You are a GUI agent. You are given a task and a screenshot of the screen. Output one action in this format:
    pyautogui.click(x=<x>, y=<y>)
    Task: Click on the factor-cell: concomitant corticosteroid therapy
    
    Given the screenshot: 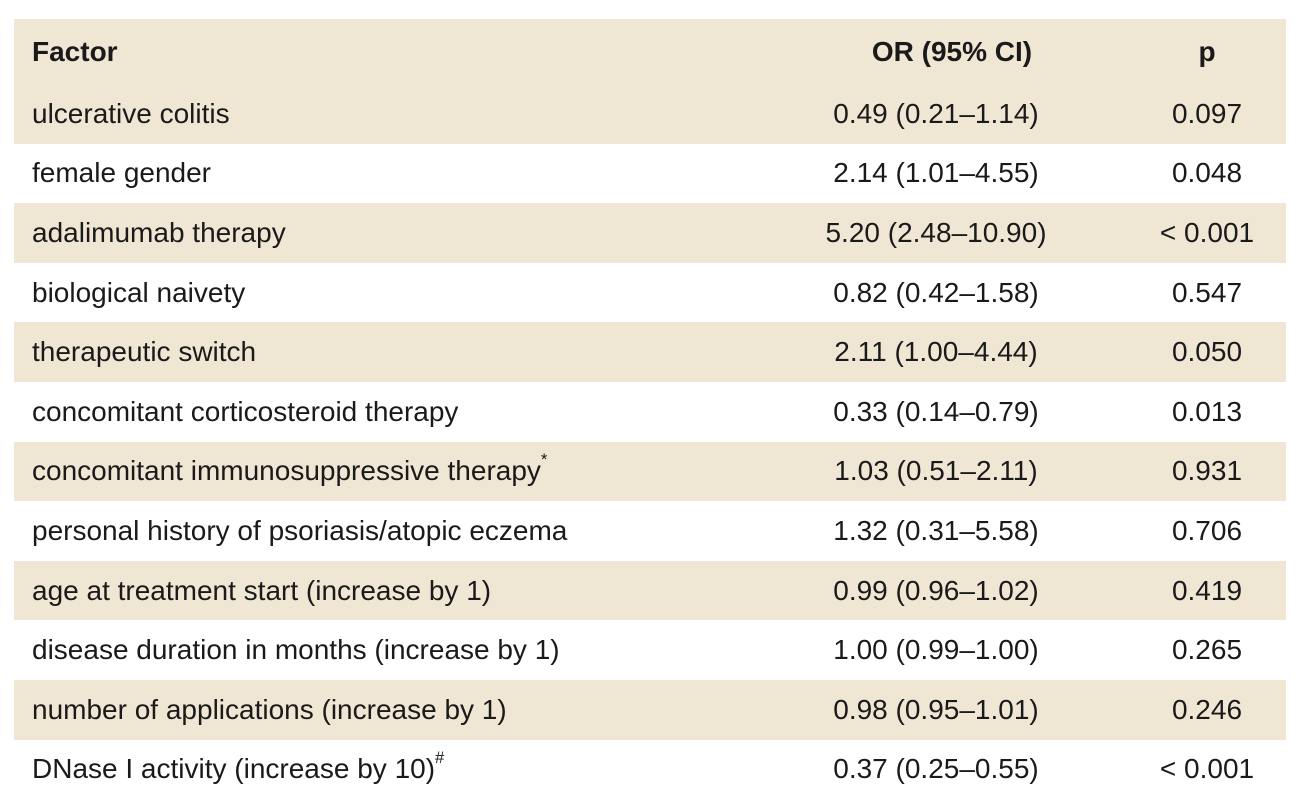 What is the action you would take?
    pyautogui.click(x=245, y=411)
    